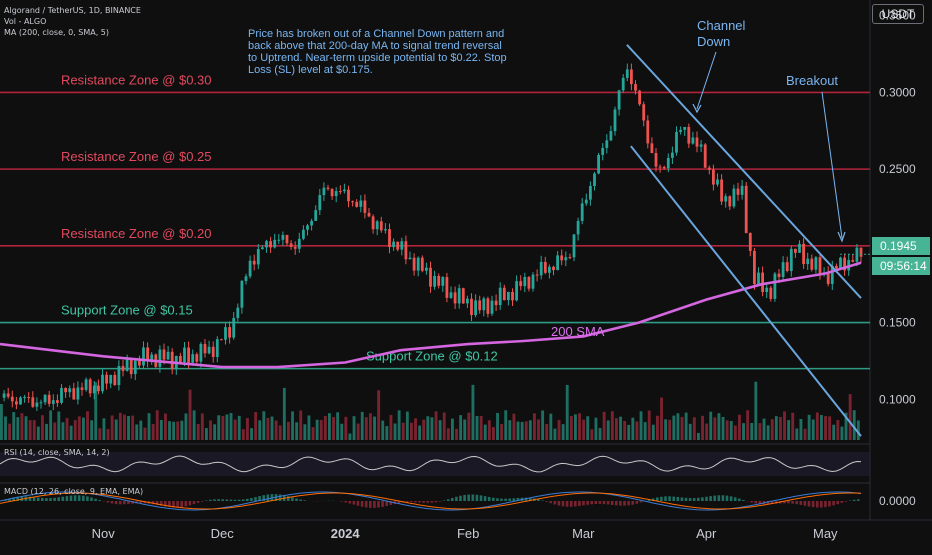 The image size is (932, 555). I want to click on currency-unit-button: USDT, so click(898, 14).